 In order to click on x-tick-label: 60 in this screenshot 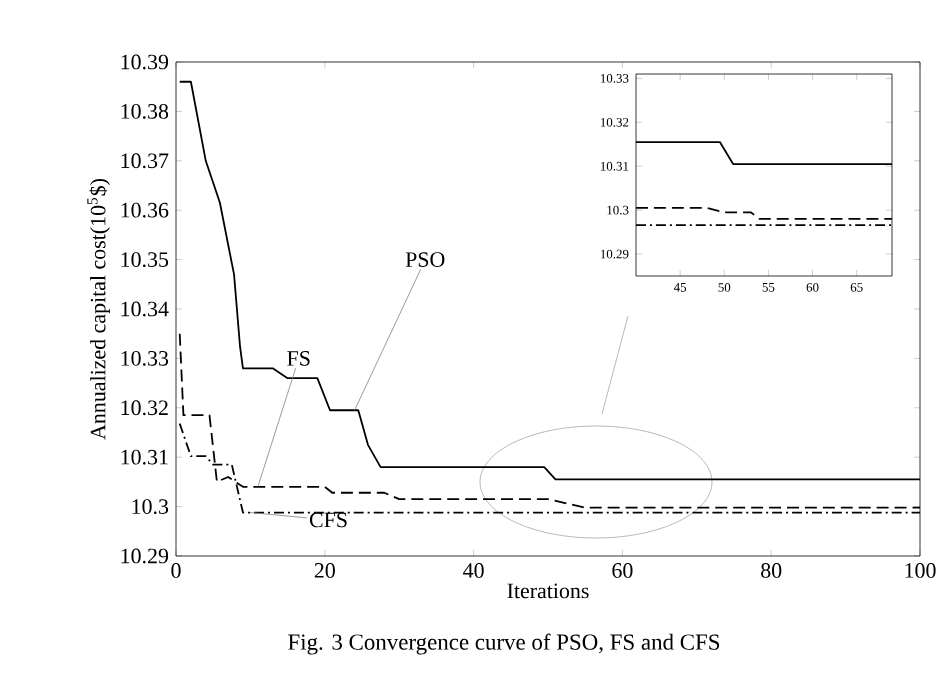, I will do `click(622, 570)`.